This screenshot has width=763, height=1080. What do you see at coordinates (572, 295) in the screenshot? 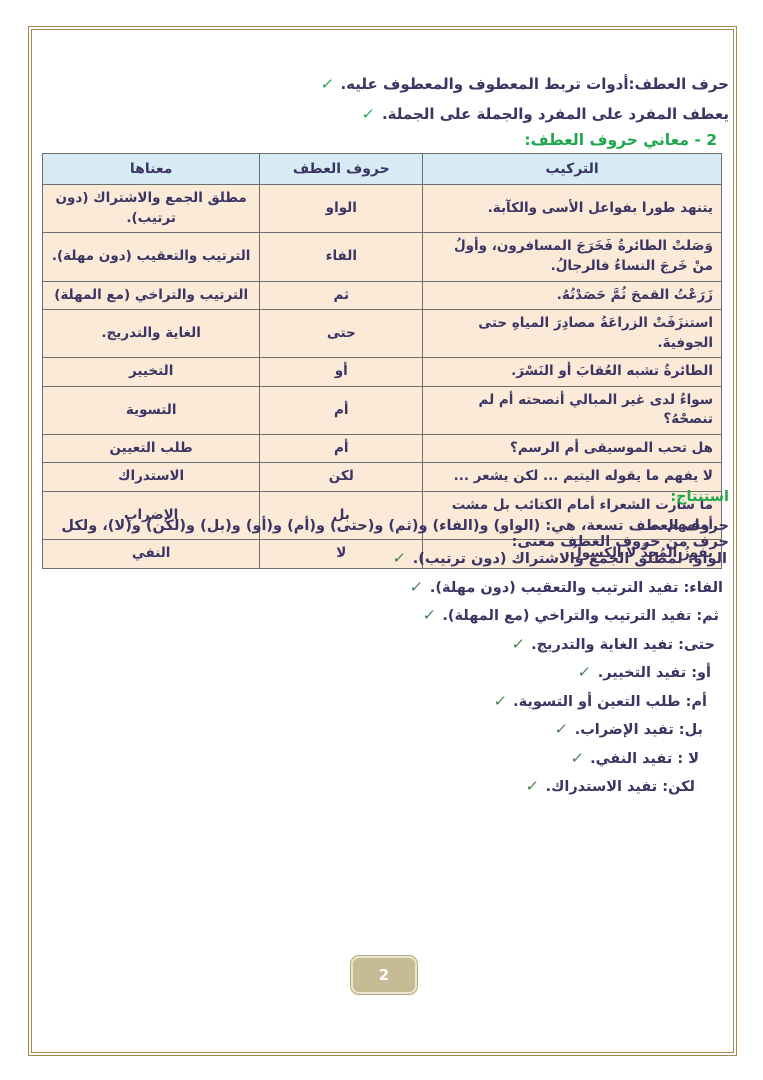
I see `cell-structure: زَرَعْتُ القمحَ ثُمَّ حَصَدْتُهُ.` at bounding box center [572, 295].